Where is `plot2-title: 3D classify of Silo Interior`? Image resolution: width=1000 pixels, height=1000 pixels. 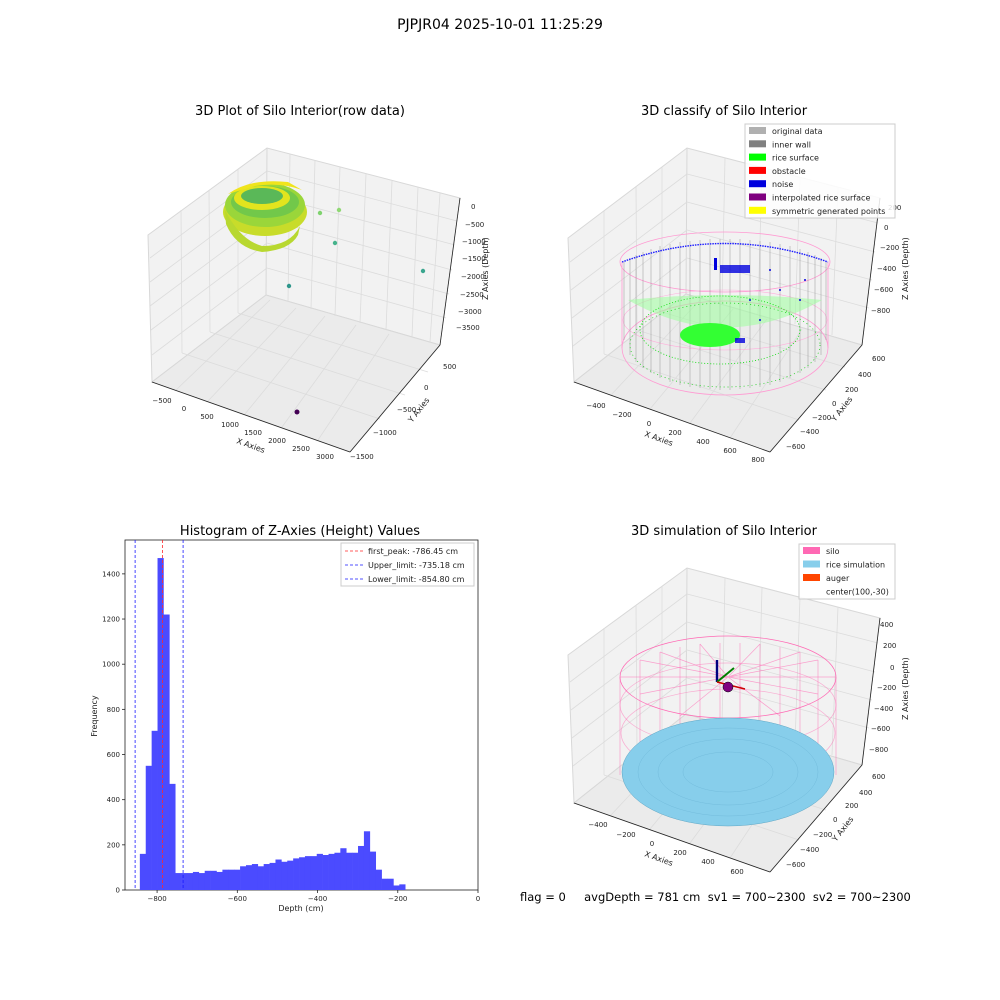
plot2-title: 3D classify of Silo Interior is located at coordinates (724, 111).